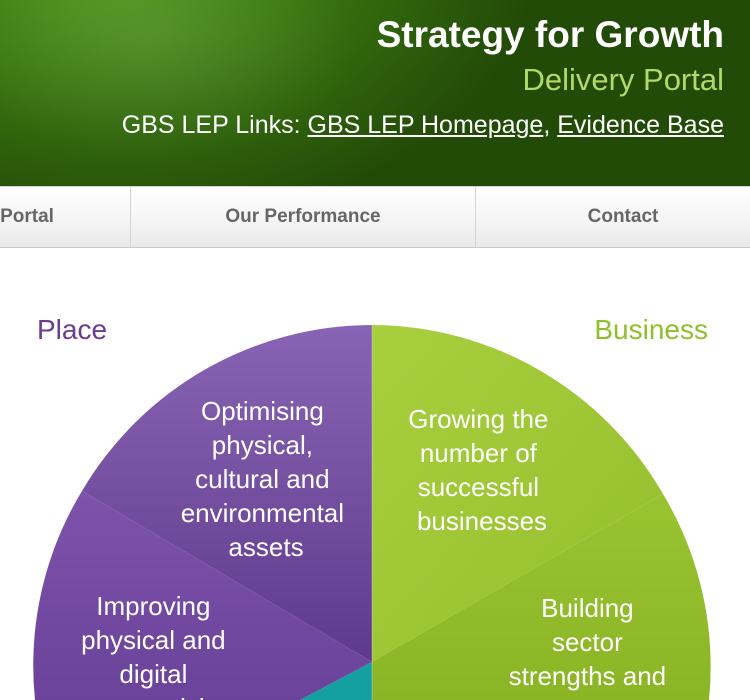  What do you see at coordinates (550, 34) in the screenshot?
I see `site-title: Strategy for Growth` at bounding box center [550, 34].